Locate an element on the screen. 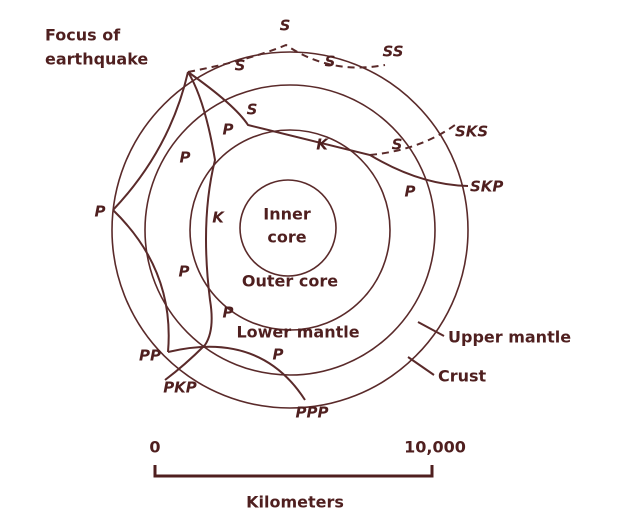 This screenshot has width=628, height=522. layer-label: Outer core is located at coordinates (290, 281).